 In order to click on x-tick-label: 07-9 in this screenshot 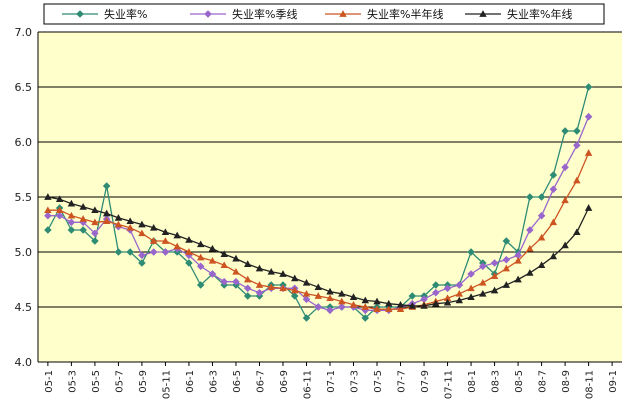, I will do `click(425, 381)`.